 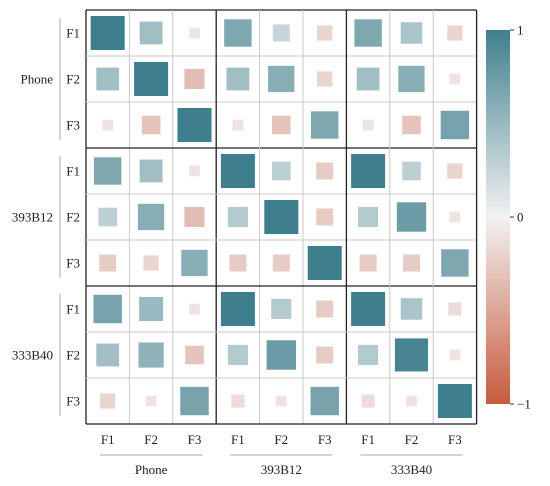 I want to click on x-group-label: 333B40, so click(x=411, y=469).